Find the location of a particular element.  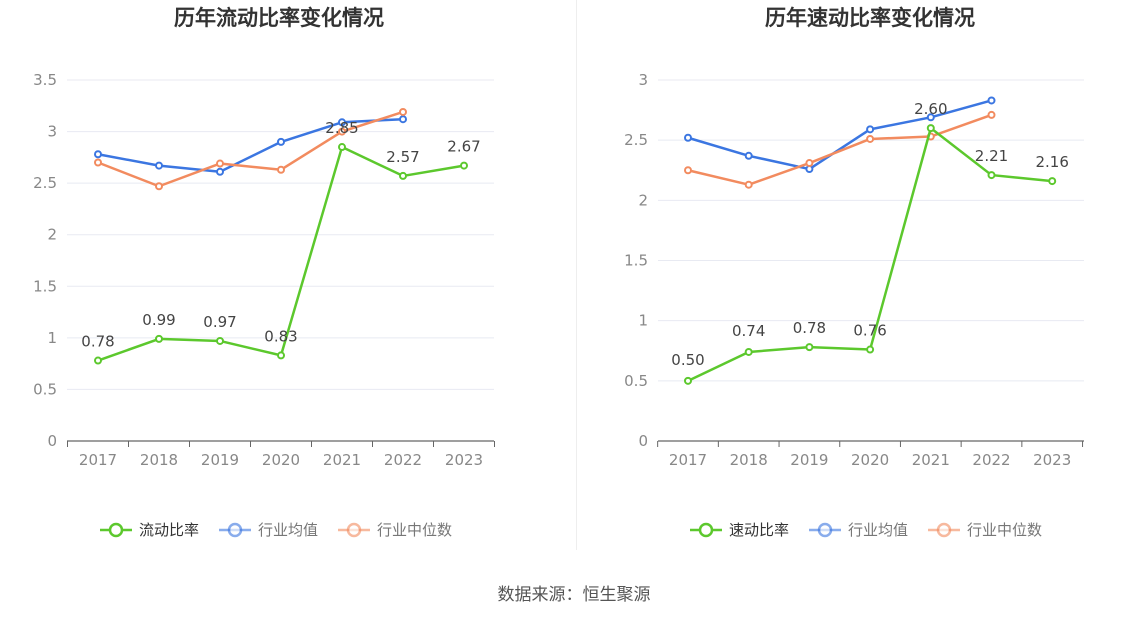

x-tick-label: 2020 is located at coordinates (281, 460).